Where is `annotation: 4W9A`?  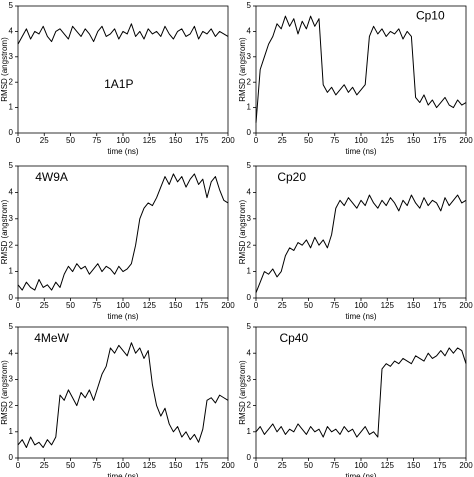 annotation: 4W9A is located at coordinates (51, 177).